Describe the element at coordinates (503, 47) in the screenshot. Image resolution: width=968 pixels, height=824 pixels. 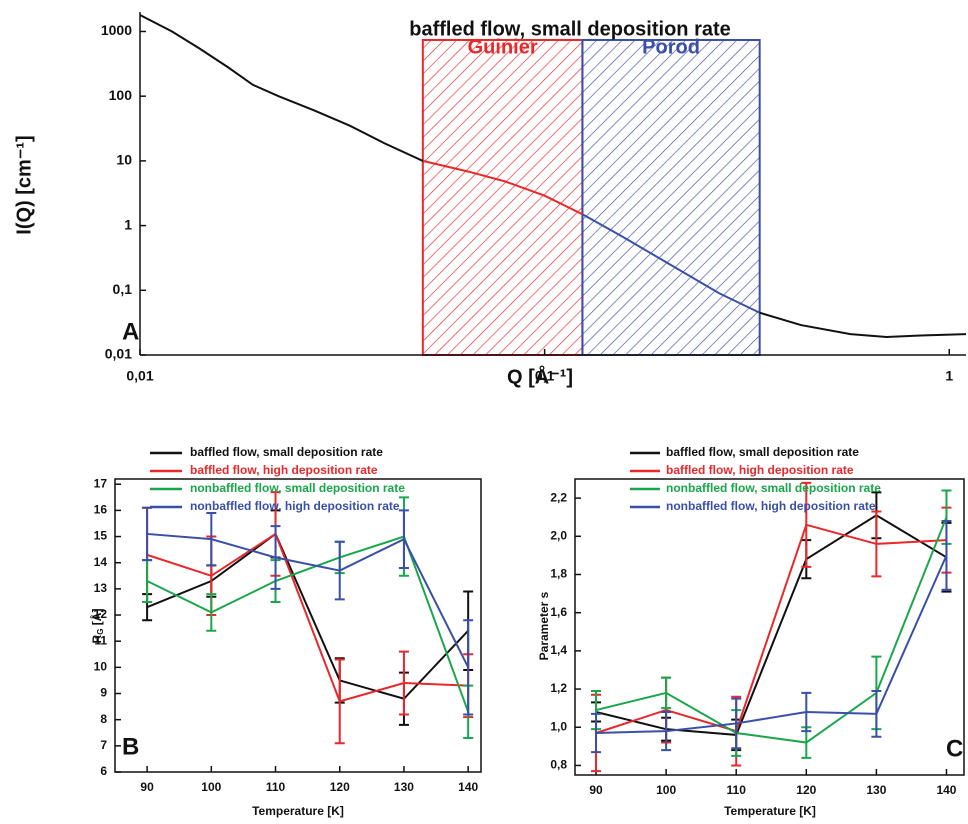
I see `region-label: Guinier` at that location.